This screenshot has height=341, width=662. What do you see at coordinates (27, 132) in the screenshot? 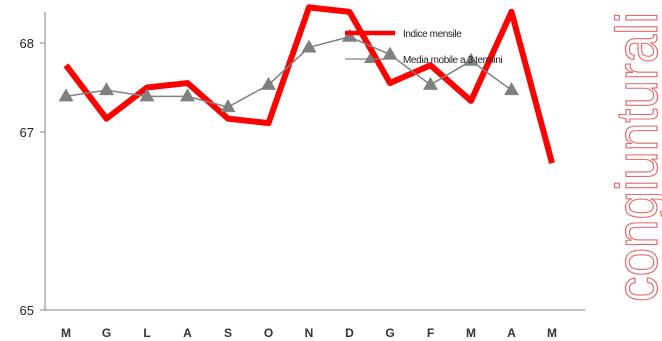
I see `y-tick-label: 67` at bounding box center [27, 132].